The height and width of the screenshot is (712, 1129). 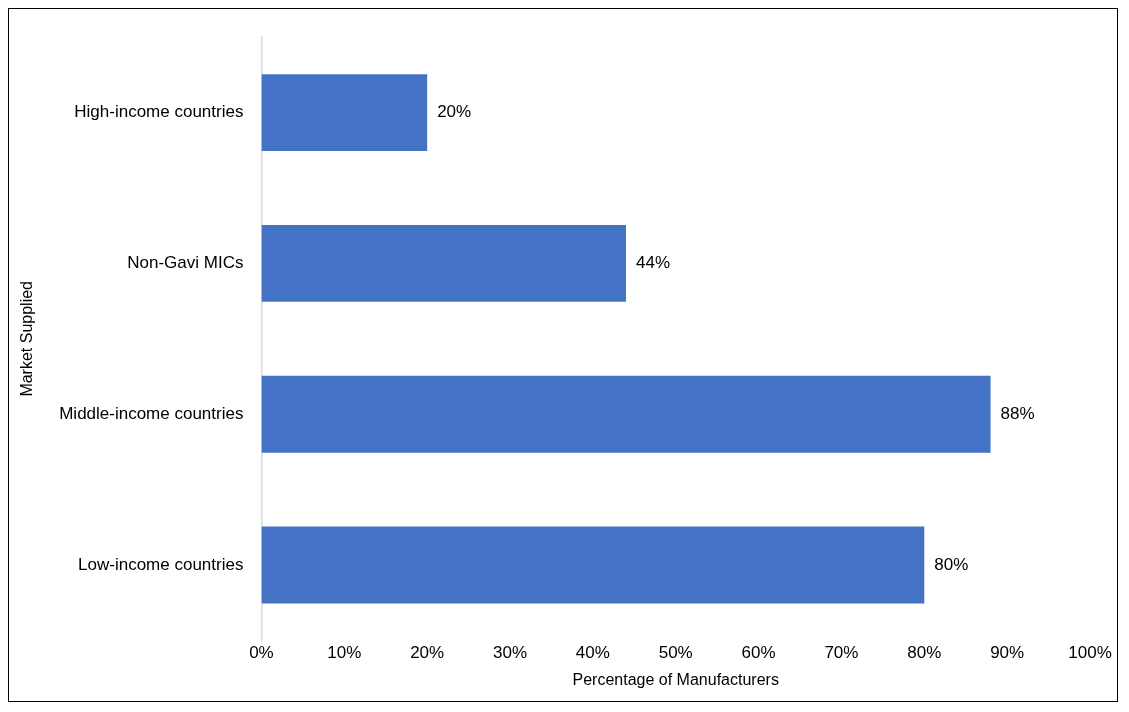 What do you see at coordinates (427, 653) in the screenshot?
I see `x-tick-label: 20%` at bounding box center [427, 653].